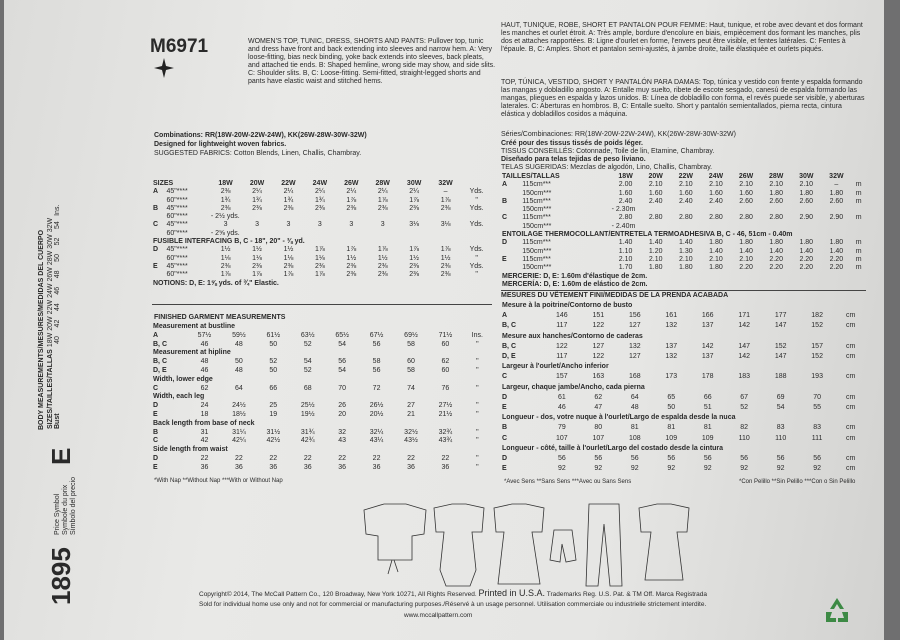 The width and height of the screenshot is (900, 640). Describe the element at coordinates (572, 336) in the screenshot. I see `row-heading: Mesure aux hanches/Contorno de caderas` at that location.